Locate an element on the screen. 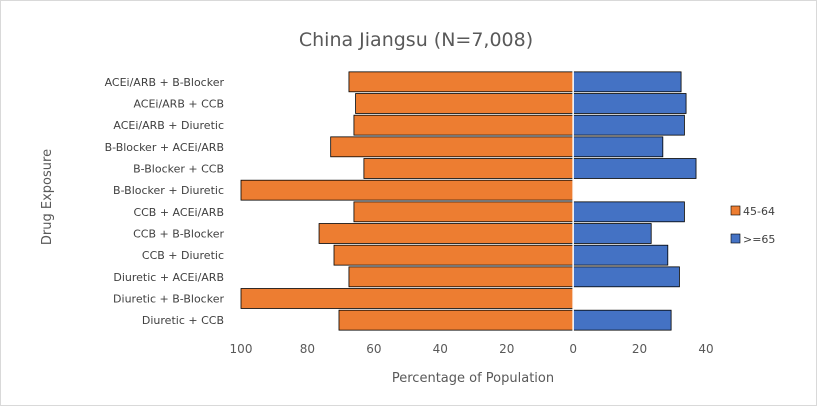  category-label: Diuretic + CCB is located at coordinates (183, 320).